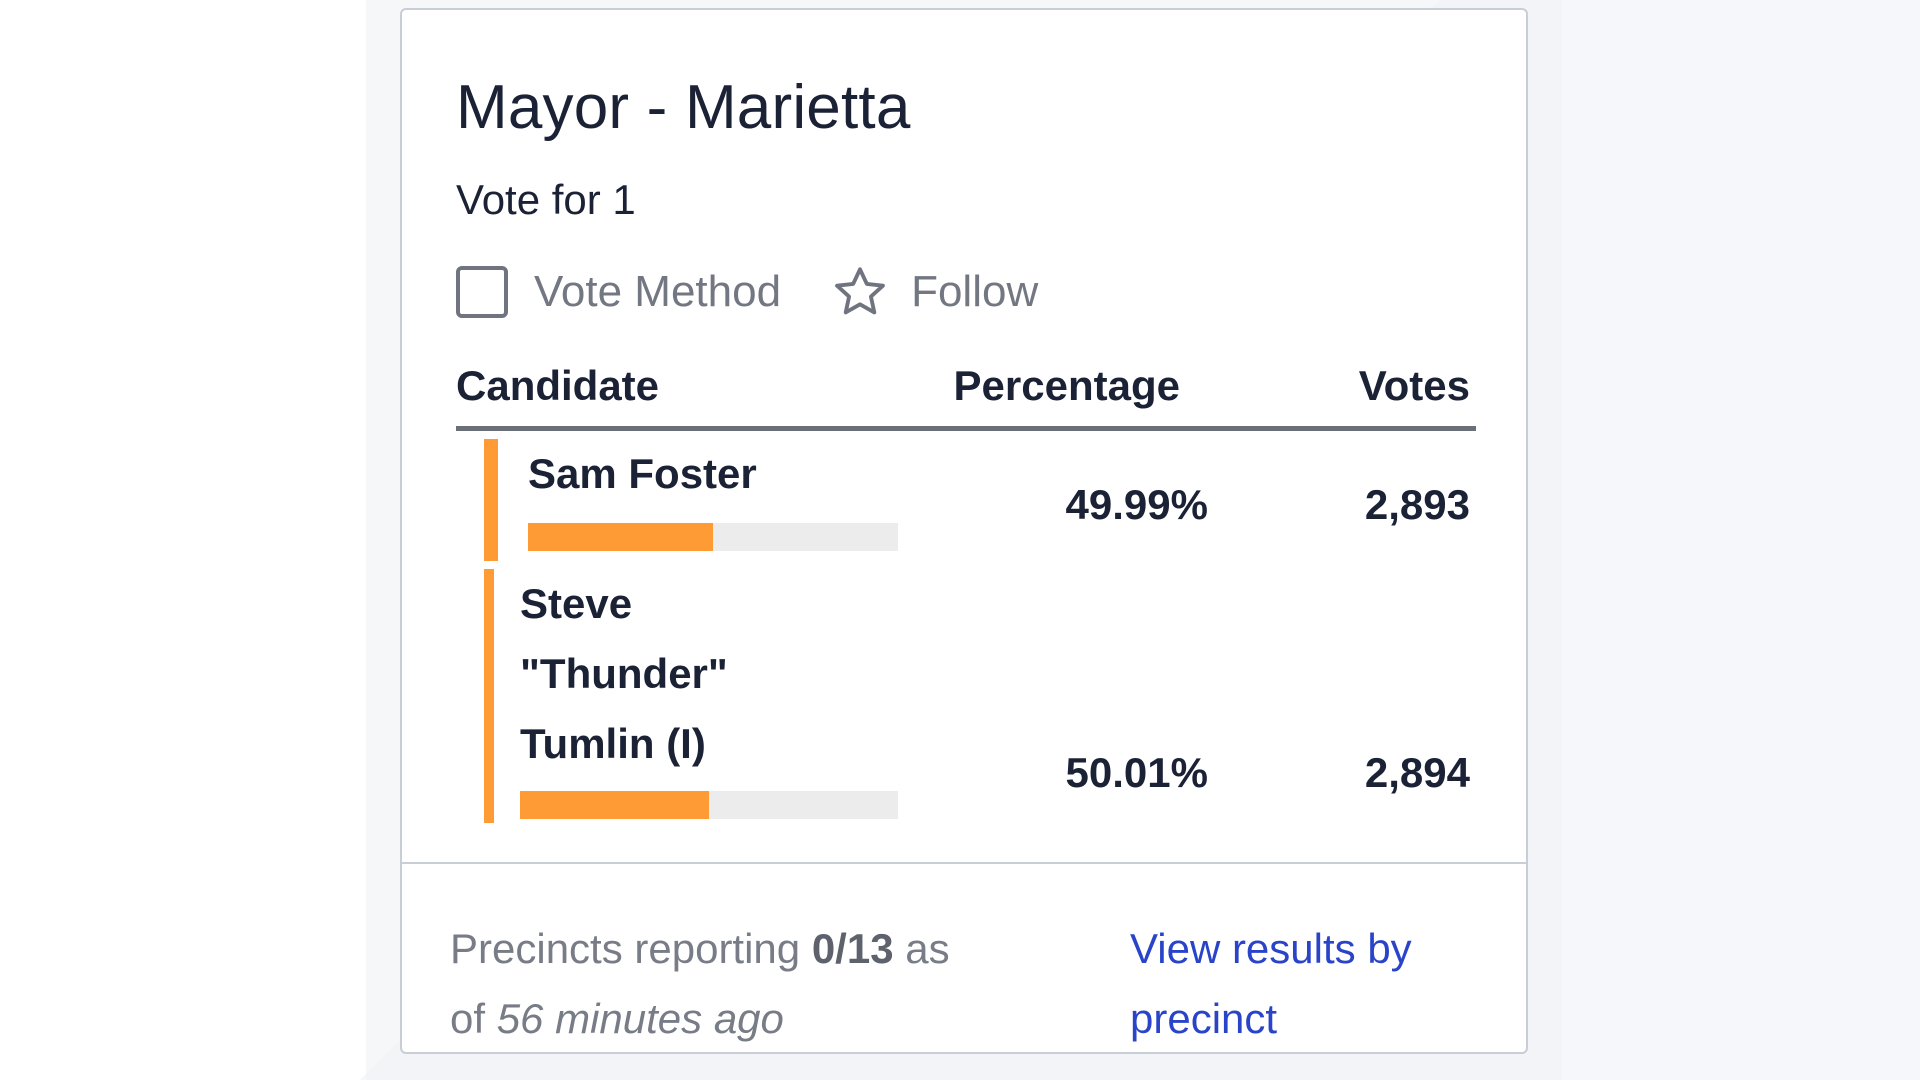  What do you see at coordinates (658, 291) in the screenshot?
I see `vote-method-label: Vote Method` at bounding box center [658, 291].